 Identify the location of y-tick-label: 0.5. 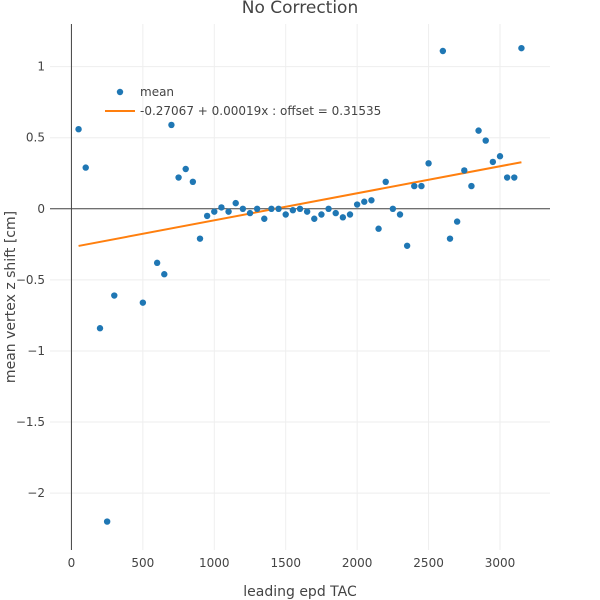
(35, 138).